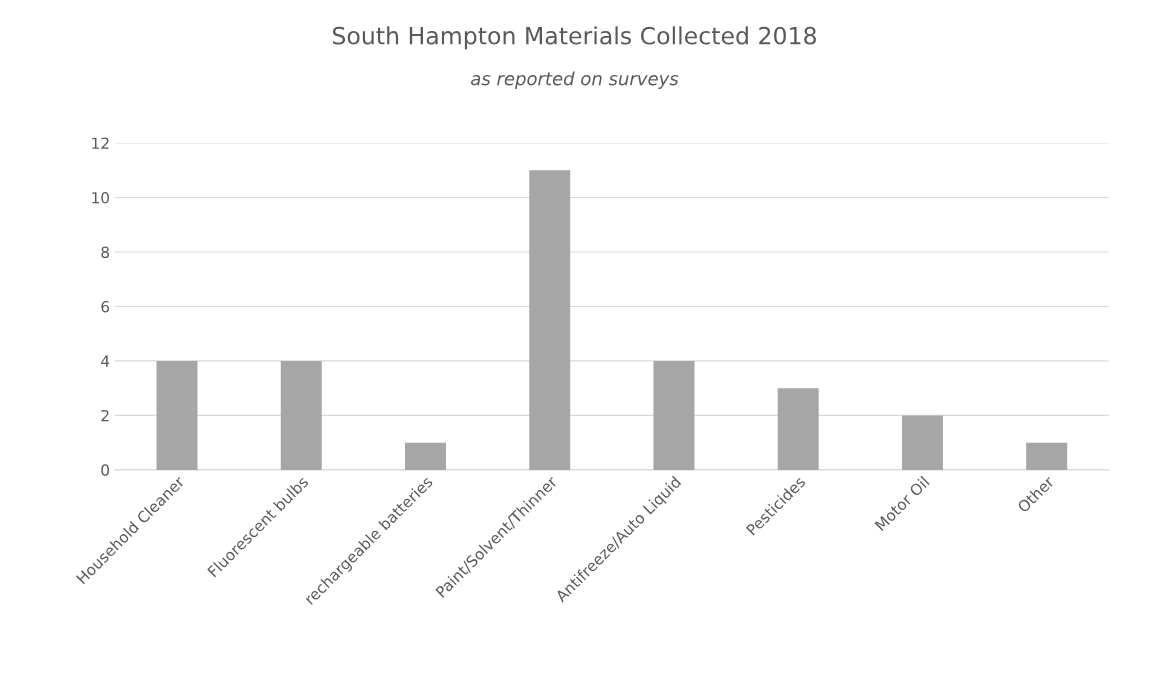 This screenshot has width=1149, height=681. I want to click on chart-title: South Hampton Materials Collected 2018, so click(574, 38).